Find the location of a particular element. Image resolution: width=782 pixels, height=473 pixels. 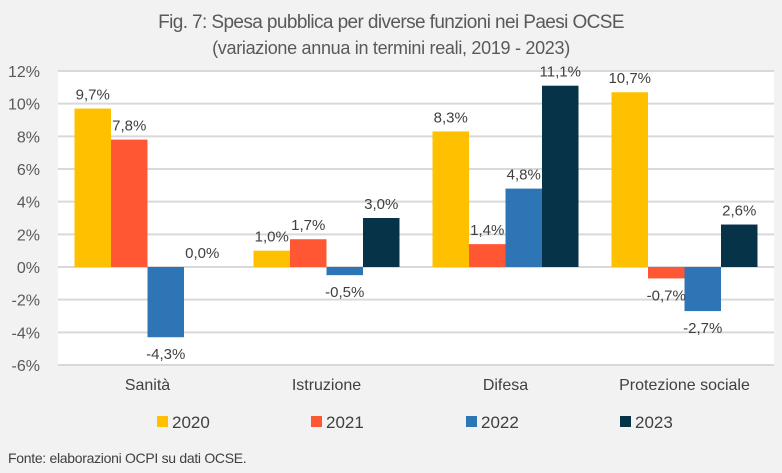

legend-label: 2021 is located at coordinates (345, 422).